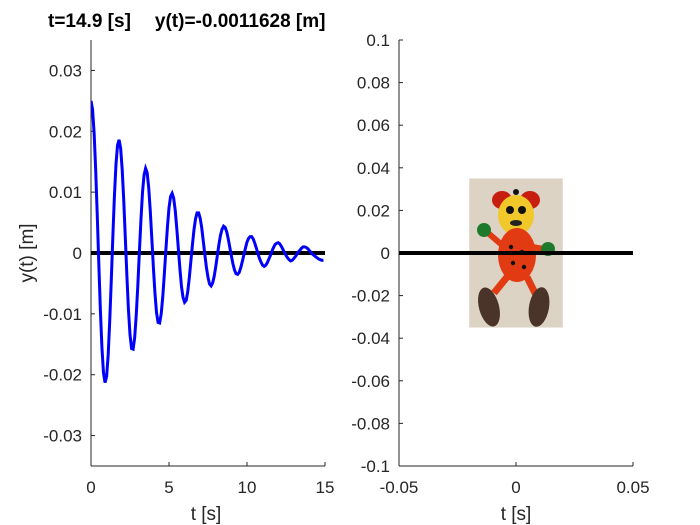  What do you see at coordinates (370, 338) in the screenshot?
I see `right-y-tick-label: -0.04` at bounding box center [370, 338].